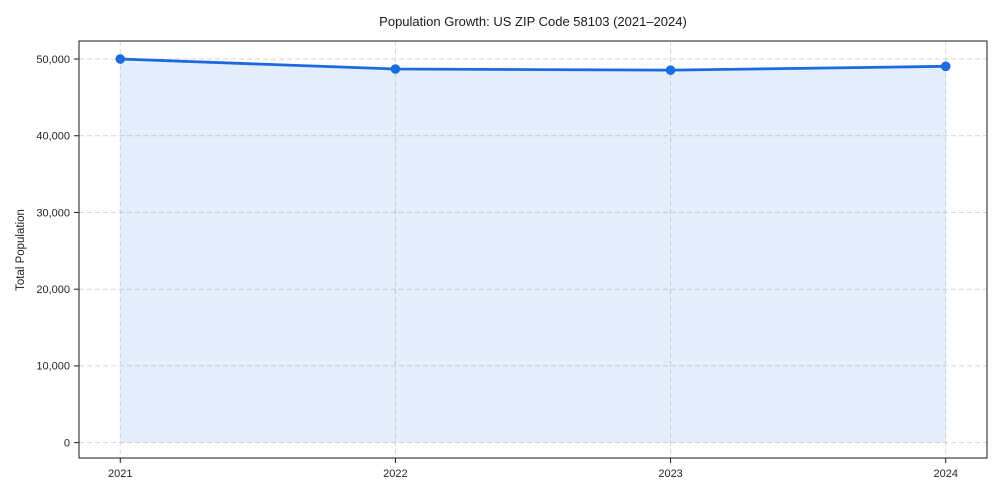  What do you see at coordinates (53, 290) in the screenshot?
I see `y-tick-label: 20,000` at bounding box center [53, 290].